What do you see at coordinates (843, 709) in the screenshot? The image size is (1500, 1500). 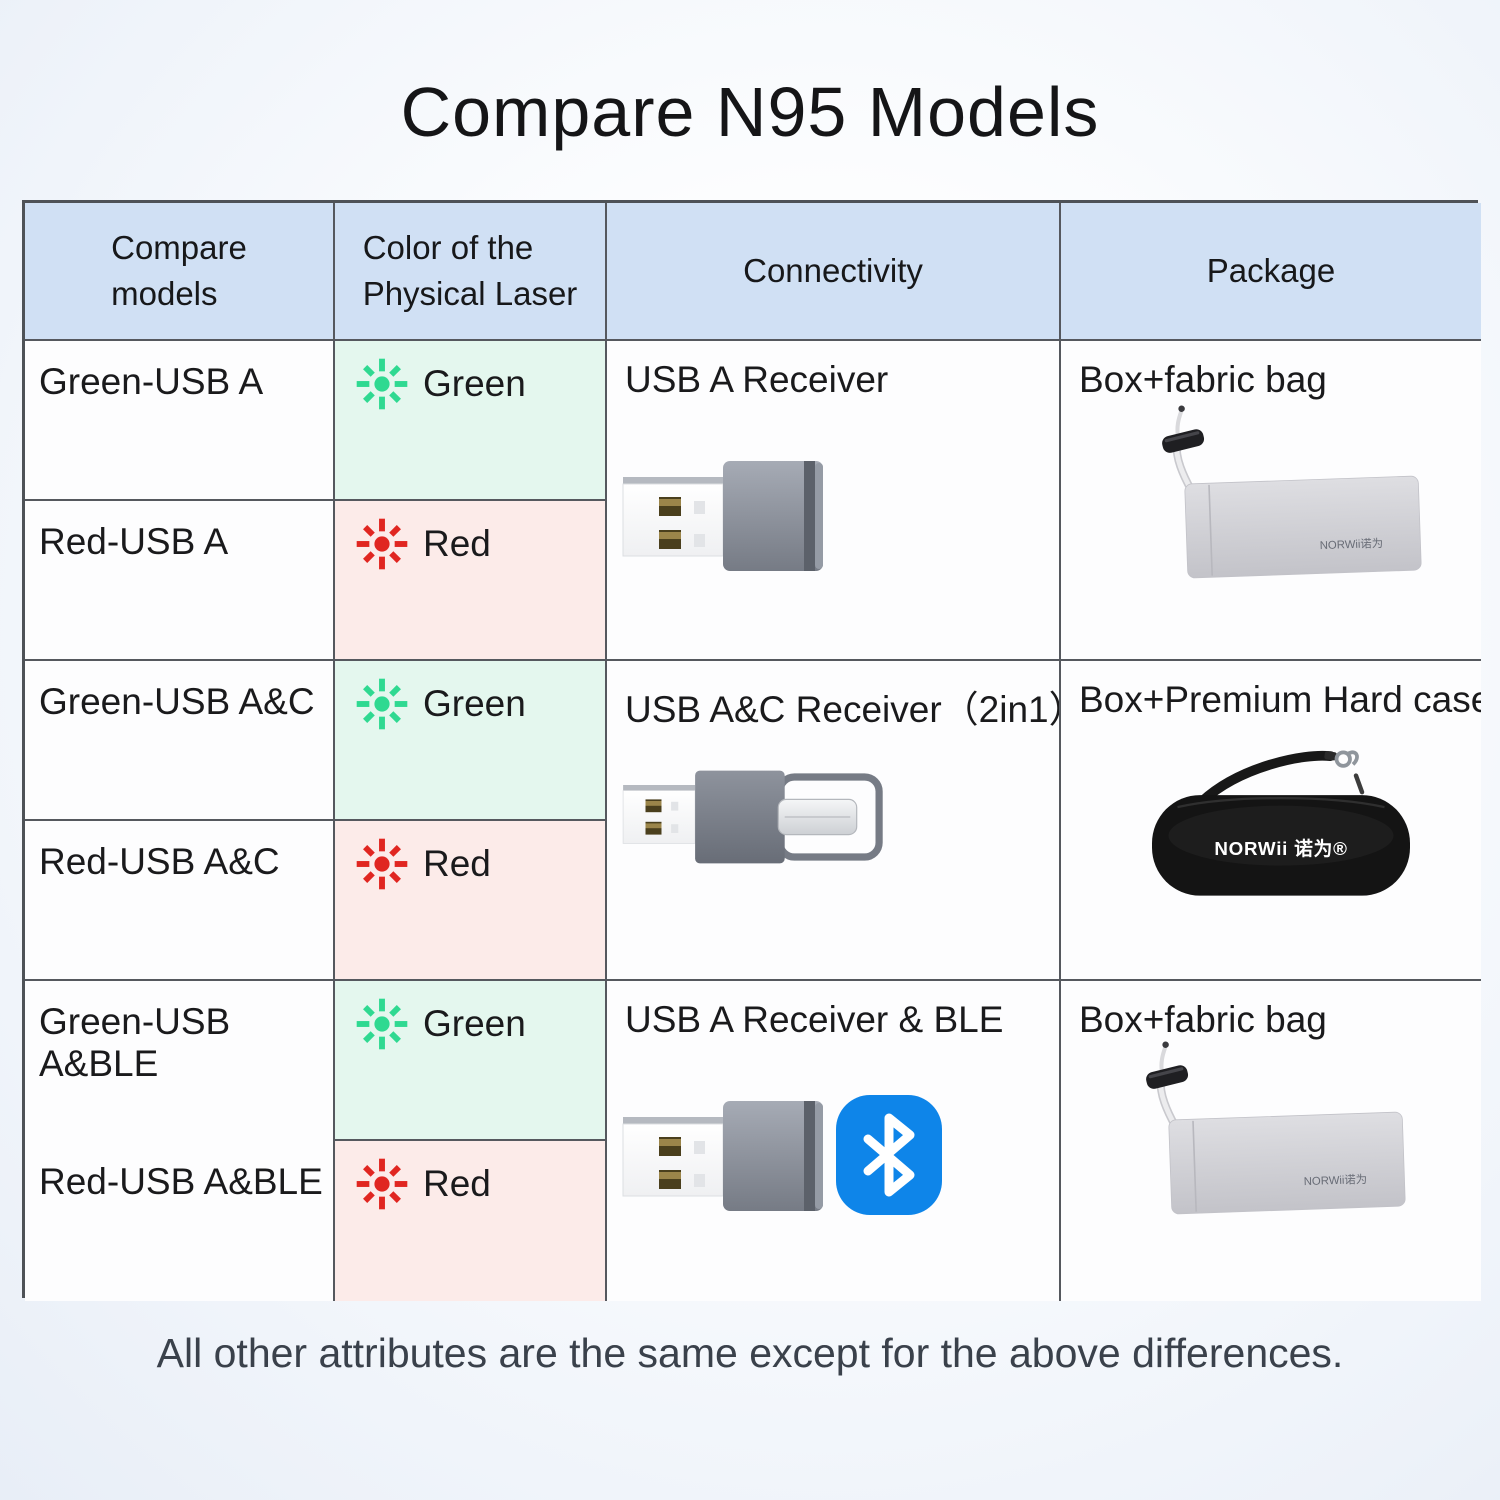 I see `connectivity-caption: USB A&C Receiver（2in1）` at bounding box center [843, 709].